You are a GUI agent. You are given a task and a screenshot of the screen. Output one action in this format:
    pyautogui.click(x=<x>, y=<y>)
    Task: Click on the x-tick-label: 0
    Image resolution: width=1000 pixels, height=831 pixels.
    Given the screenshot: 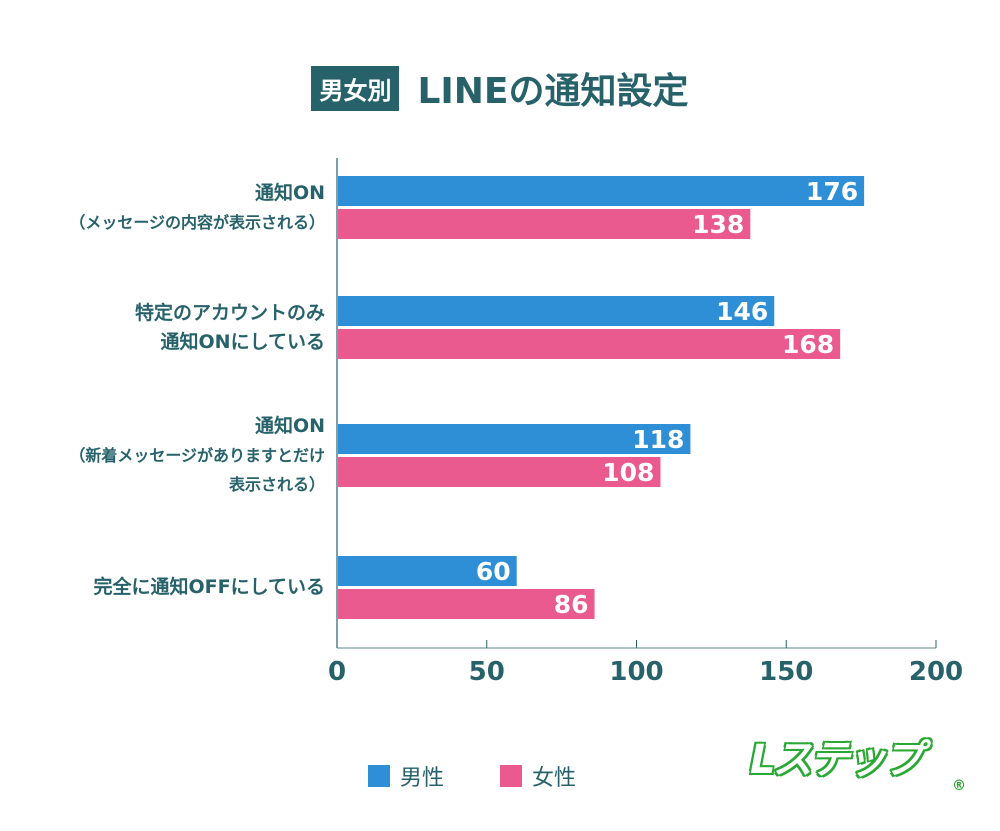 What is the action you would take?
    pyautogui.click(x=337, y=672)
    